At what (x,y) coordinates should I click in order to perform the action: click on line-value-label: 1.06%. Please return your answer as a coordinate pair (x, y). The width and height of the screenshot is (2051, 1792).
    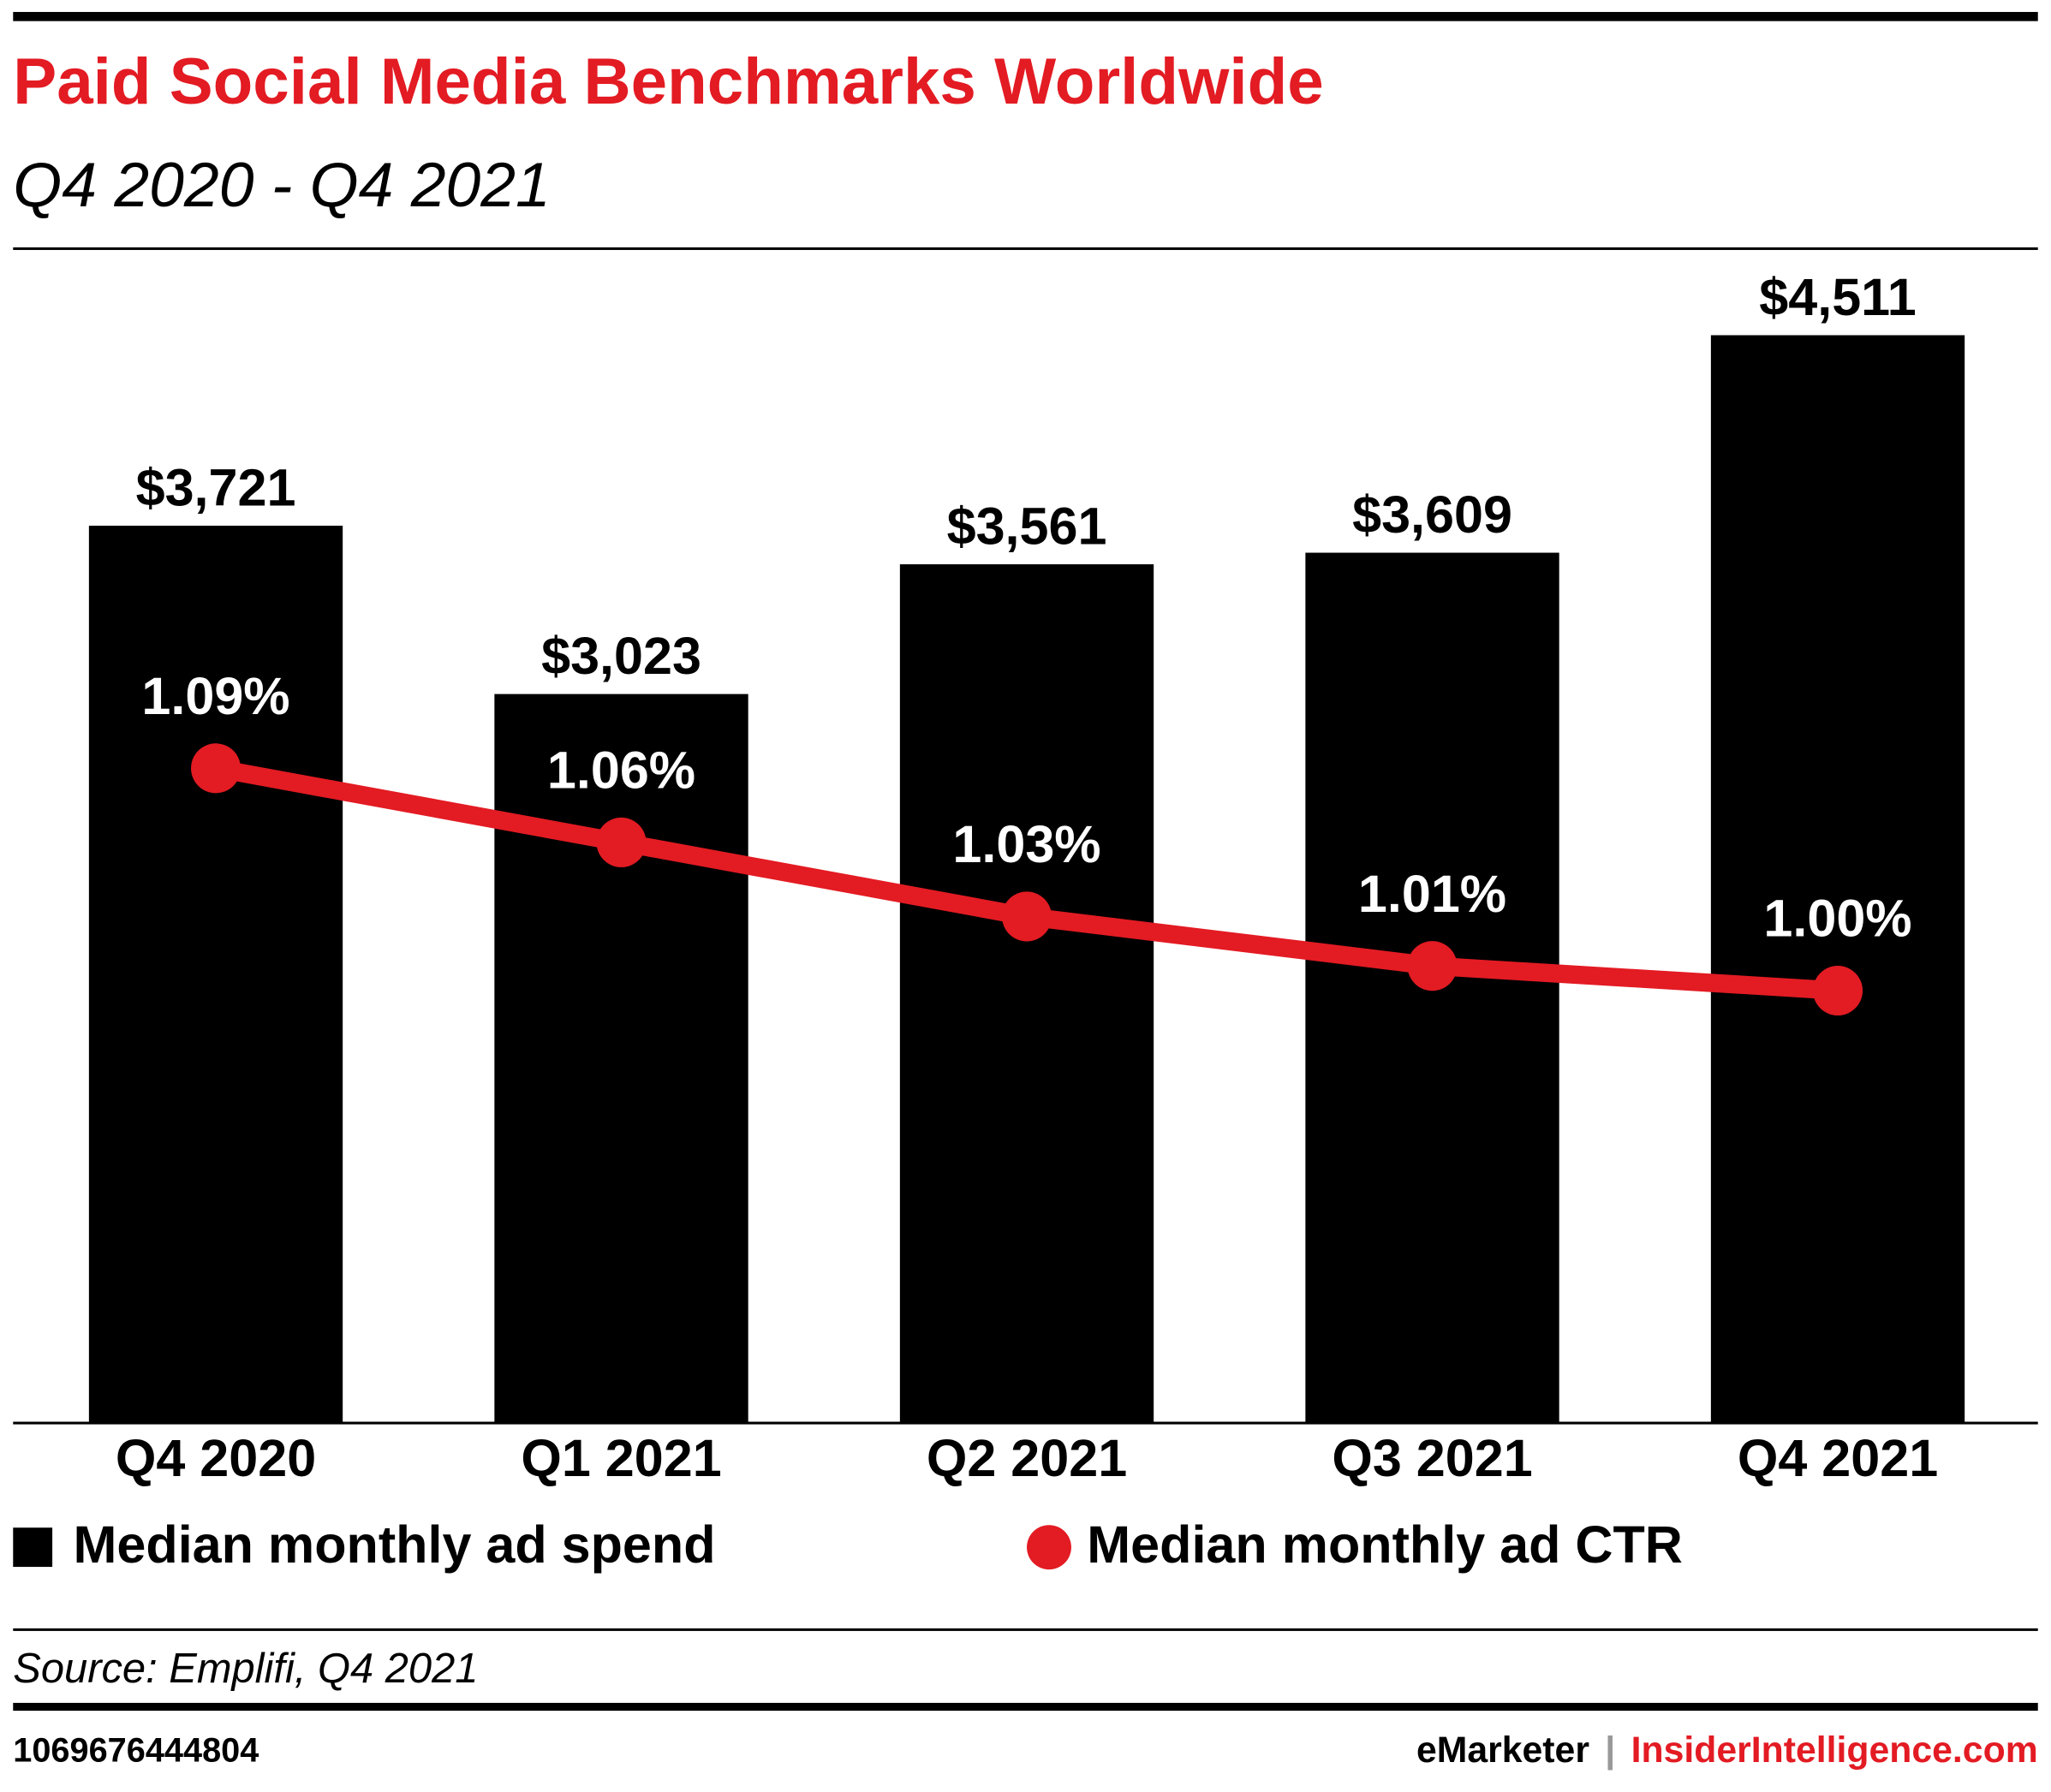
    Looking at the image, I should click on (621, 770).